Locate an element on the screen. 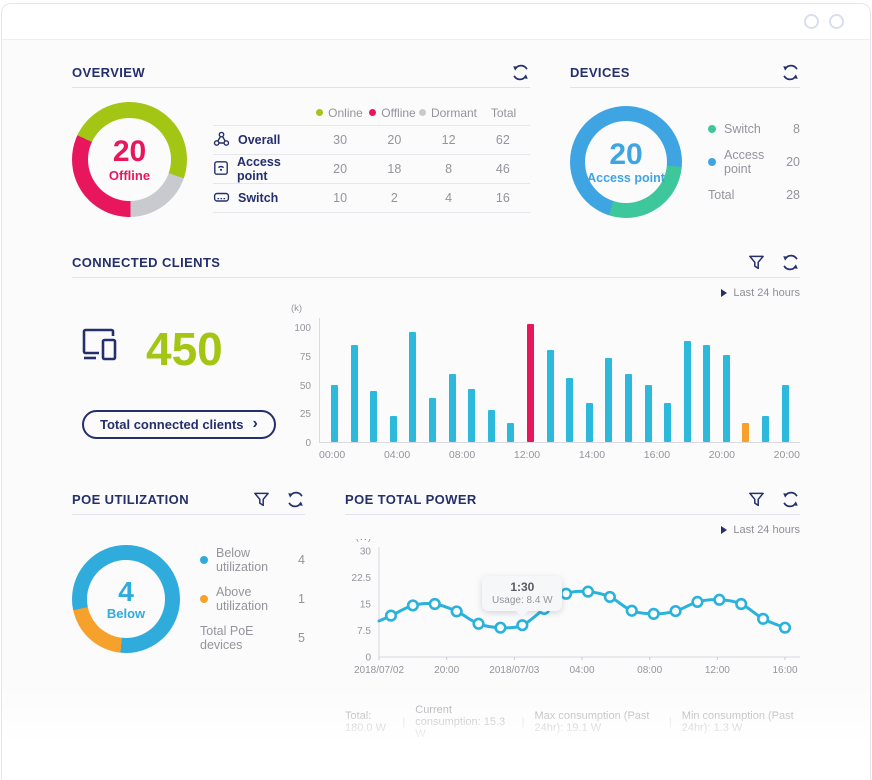  play-triangle-icon is located at coordinates (724, 530).